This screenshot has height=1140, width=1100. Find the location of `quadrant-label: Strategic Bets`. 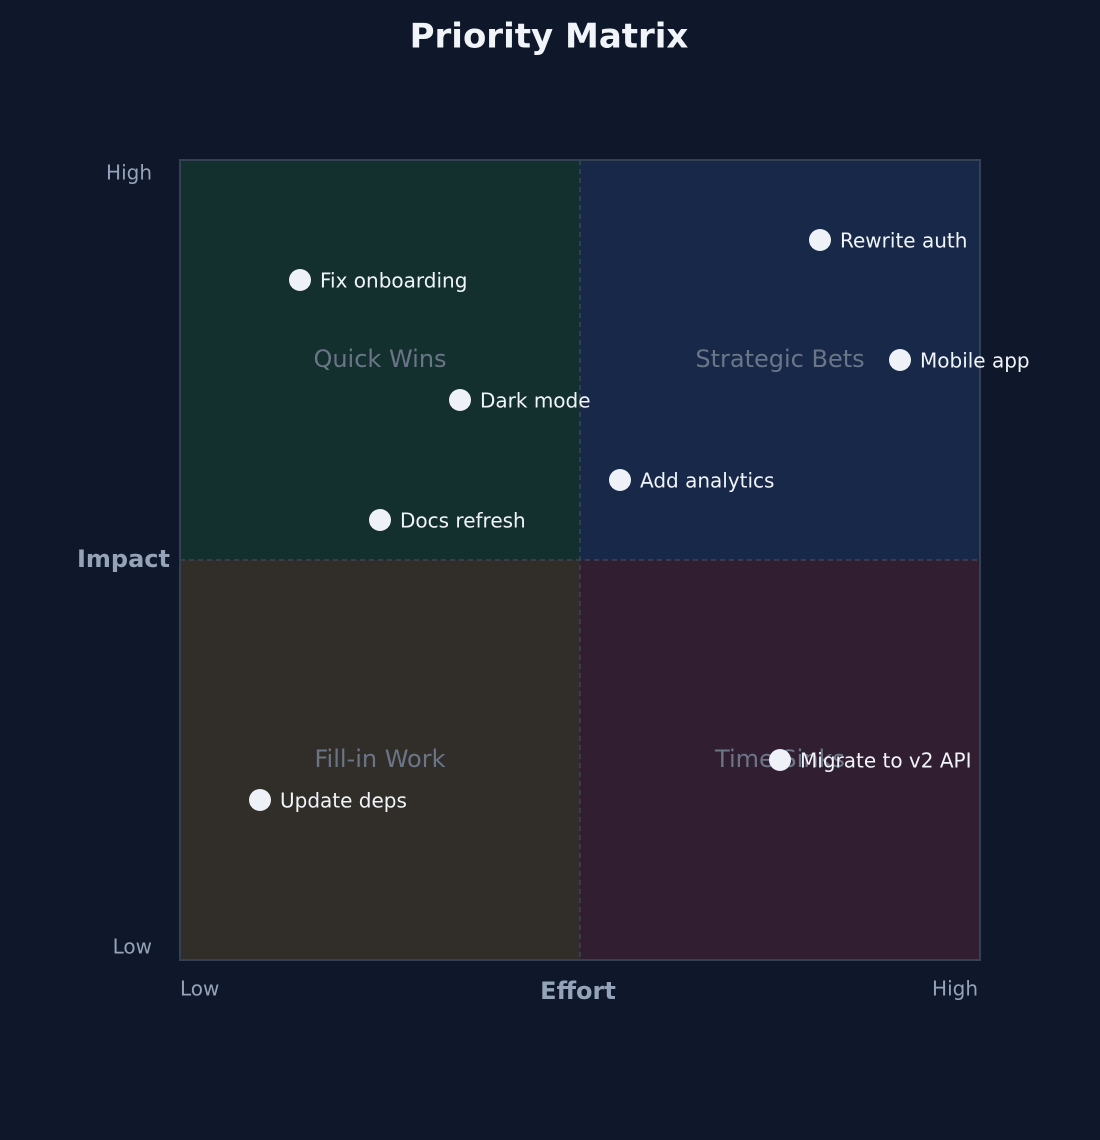

quadrant-label: Strategic Bets is located at coordinates (779, 359).